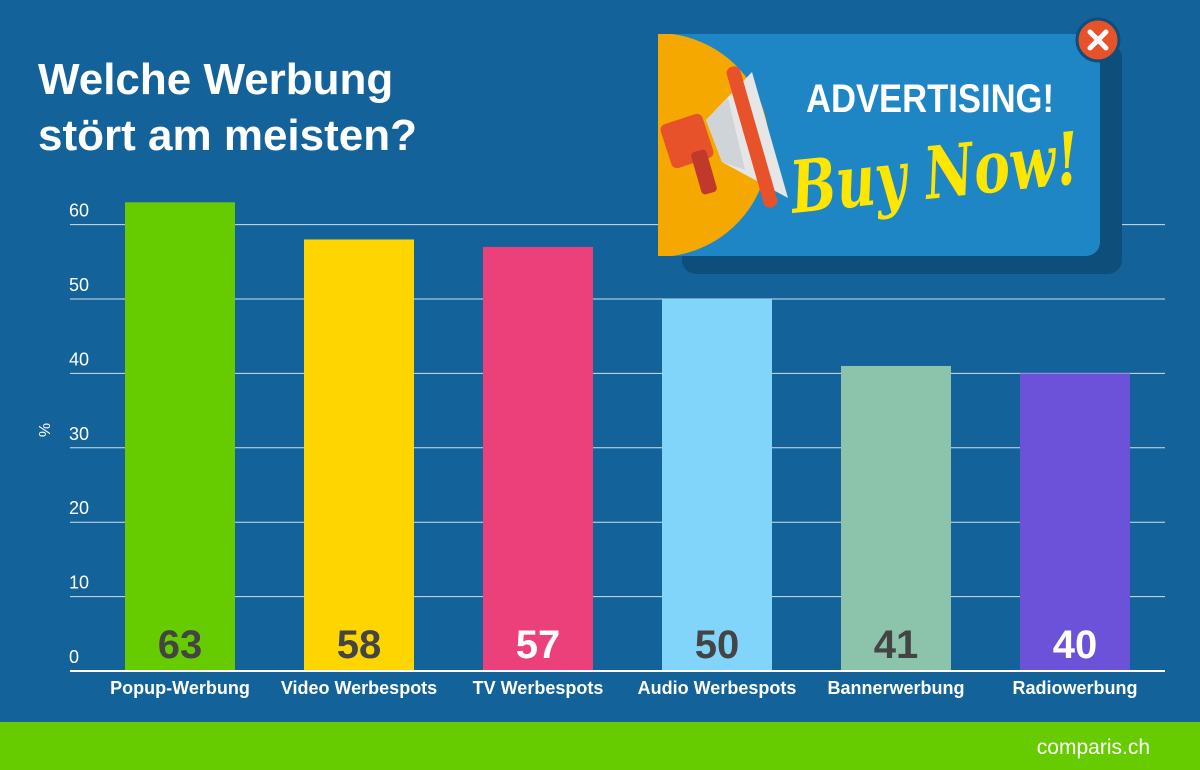 The height and width of the screenshot is (770, 1200). Describe the element at coordinates (359, 455) in the screenshot. I see `bar-video-werbespots` at that location.